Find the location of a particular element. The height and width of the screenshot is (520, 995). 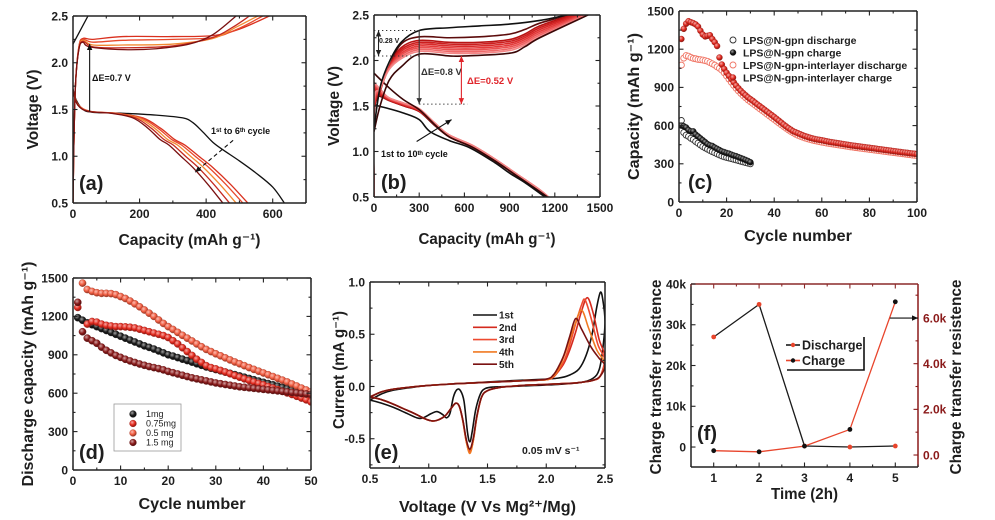

x-tick-label: 1500 is located at coordinates (600, 208).